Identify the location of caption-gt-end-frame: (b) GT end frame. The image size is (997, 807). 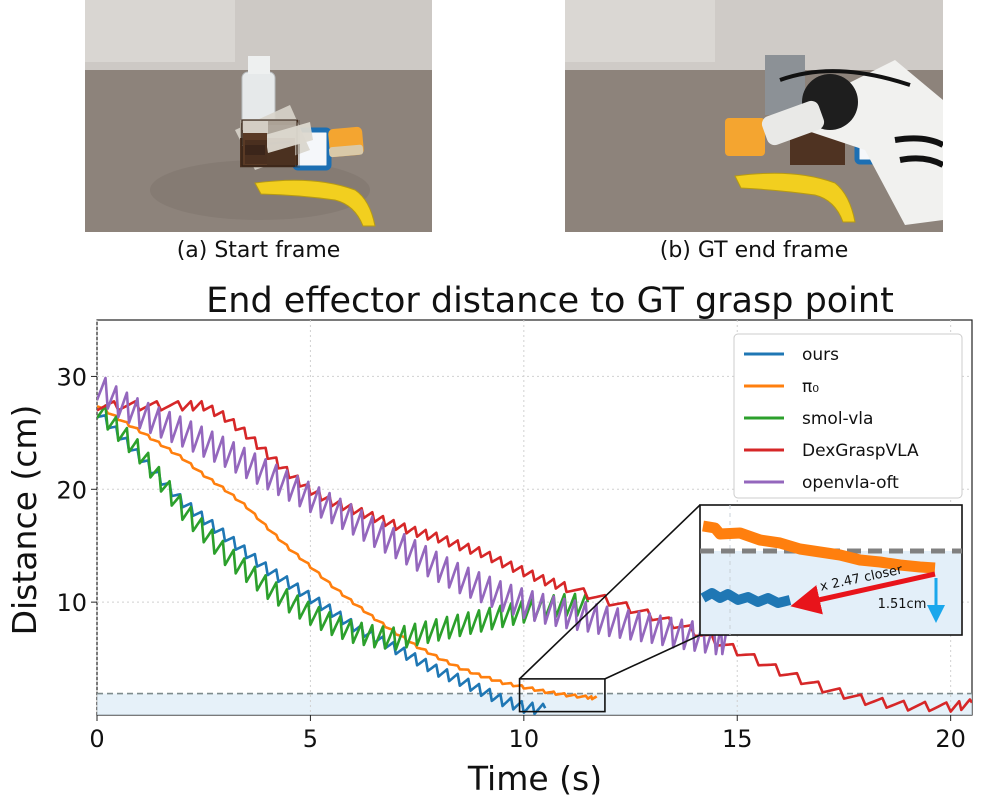
(754, 250).